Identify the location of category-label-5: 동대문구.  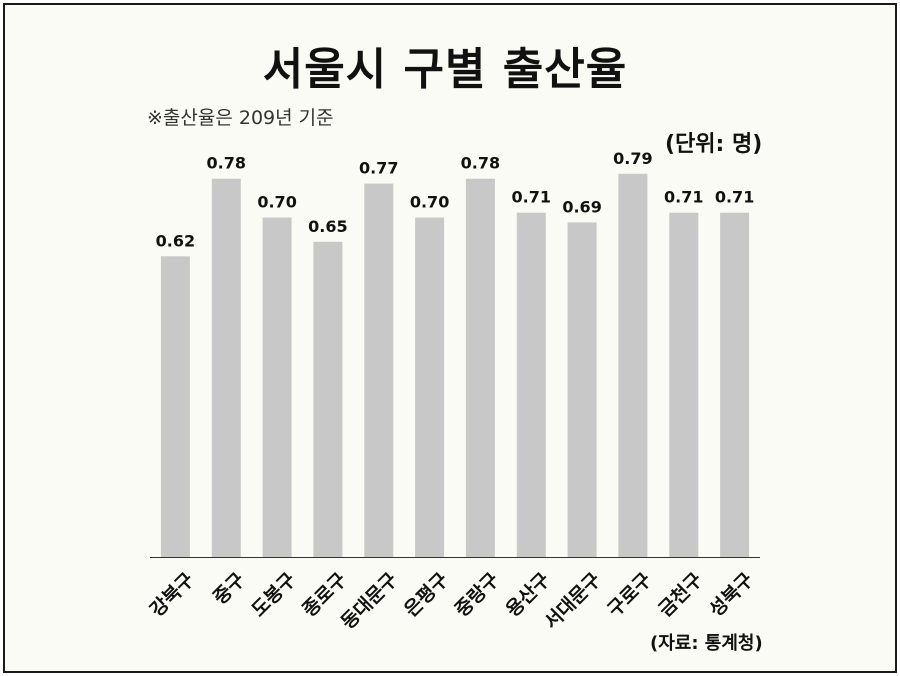
(369, 601).